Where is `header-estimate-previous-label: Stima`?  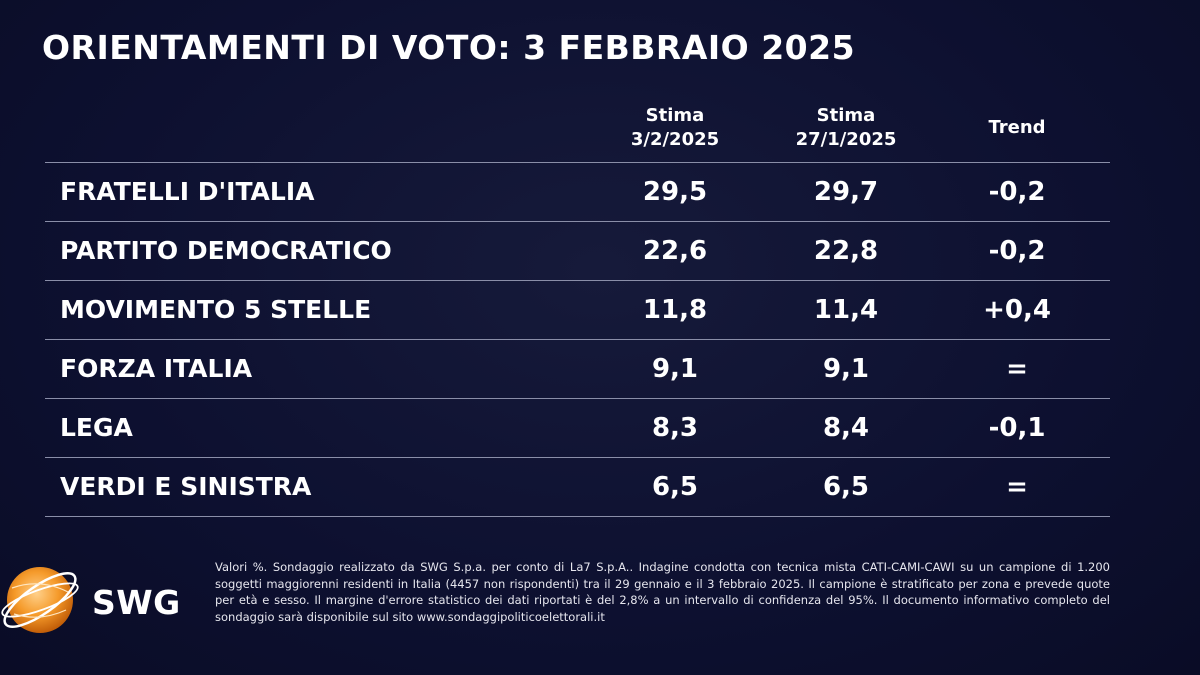
header-estimate-previous-label: Stima is located at coordinates (846, 115).